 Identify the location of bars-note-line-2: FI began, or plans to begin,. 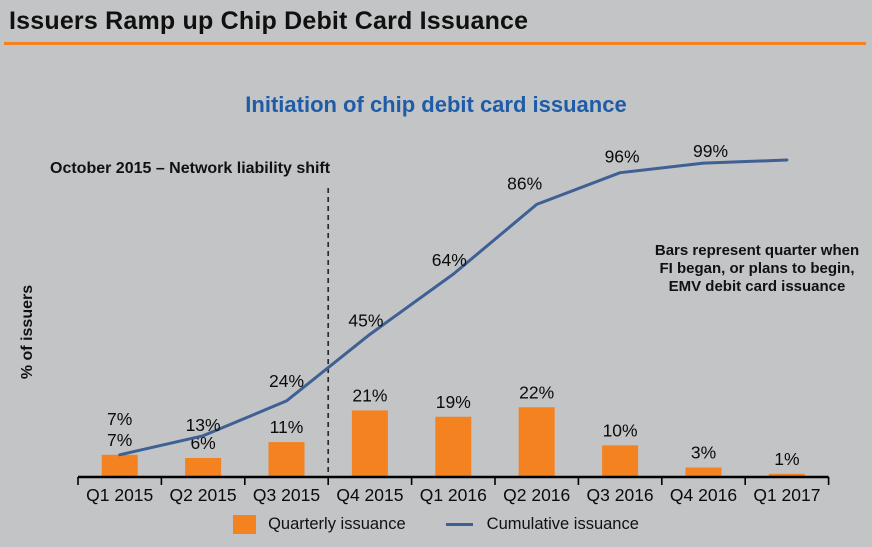
(757, 268).